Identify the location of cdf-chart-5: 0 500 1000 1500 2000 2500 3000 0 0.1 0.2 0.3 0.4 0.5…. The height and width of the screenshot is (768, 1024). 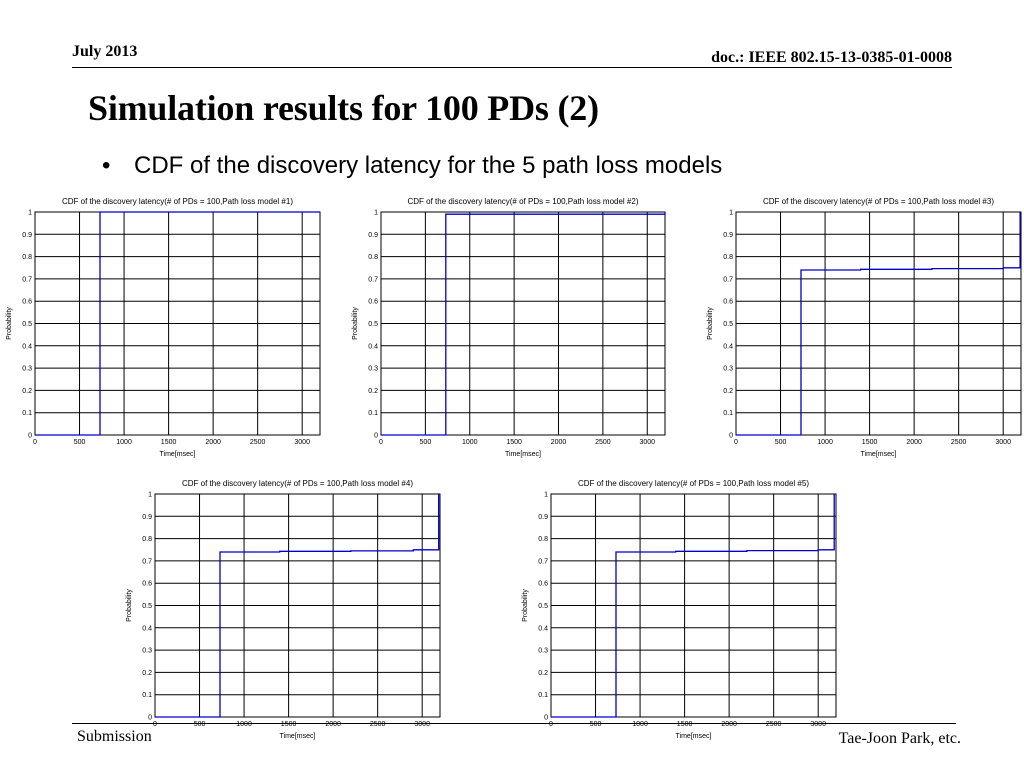
(679, 609).